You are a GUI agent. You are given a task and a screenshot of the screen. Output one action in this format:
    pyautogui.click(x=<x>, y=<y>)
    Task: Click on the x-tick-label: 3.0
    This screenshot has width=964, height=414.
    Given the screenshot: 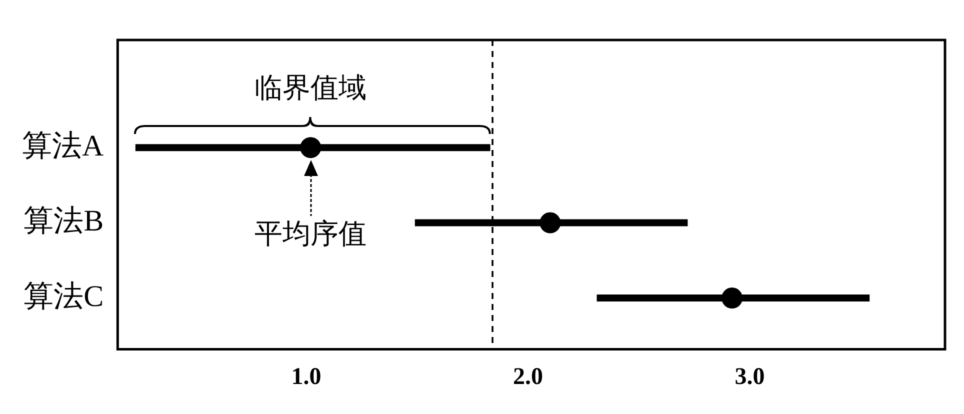 What is the action you would take?
    pyautogui.click(x=749, y=377)
    